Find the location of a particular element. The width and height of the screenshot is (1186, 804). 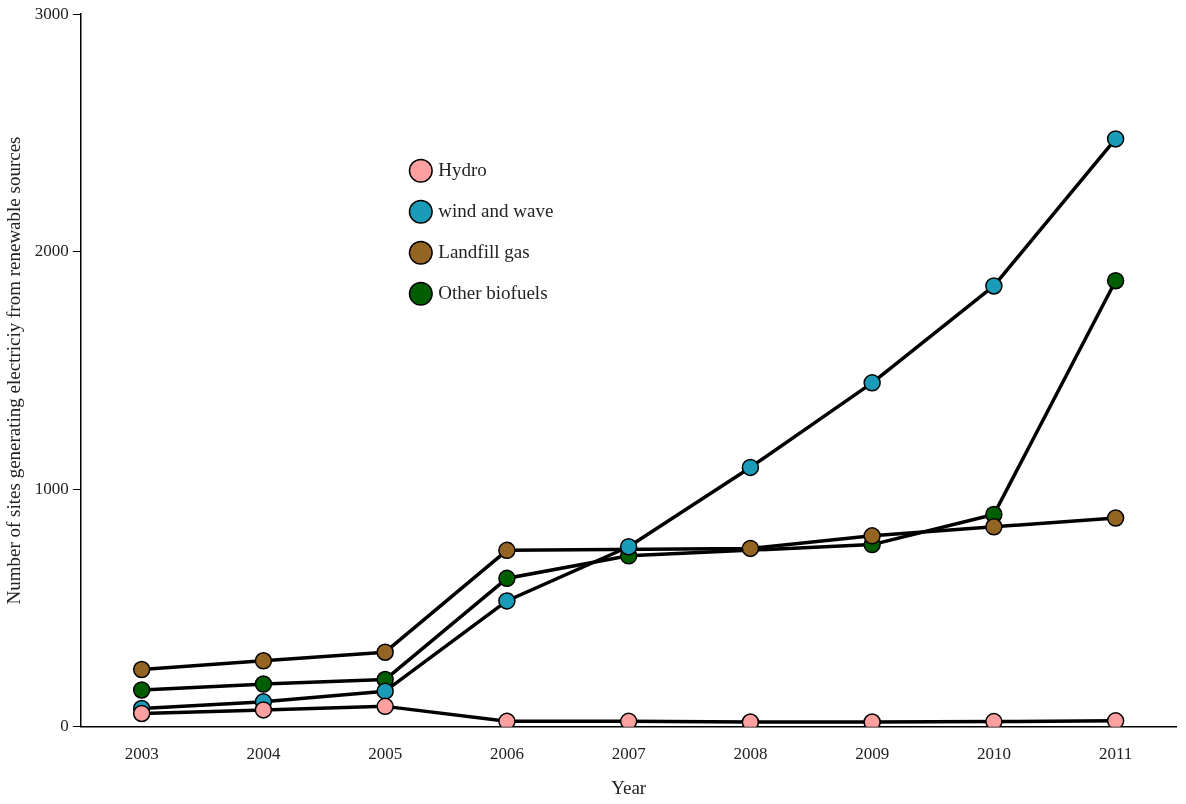

x-tick-label: 2005 is located at coordinates (385, 754).